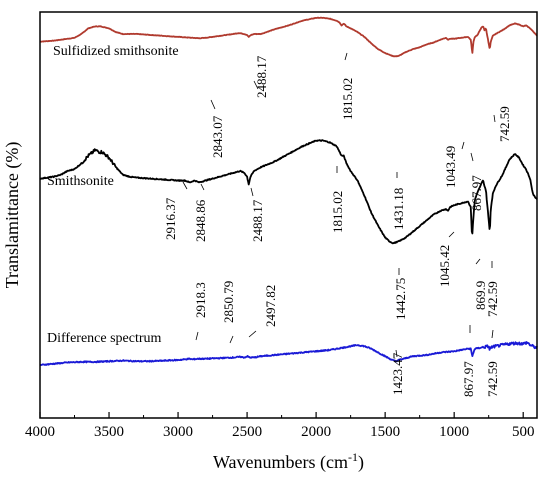 The height and width of the screenshot is (479, 550). Describe the element at coordinates (400, 299) in the screenshot. I see `peak-annotation: 1442.75` at that location.